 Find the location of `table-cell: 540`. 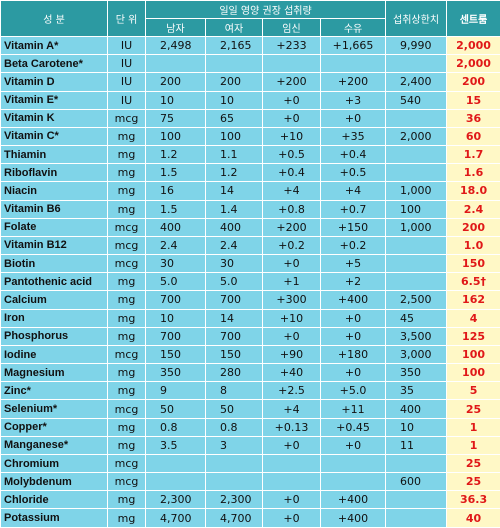

table-cell: 540 is located at coordinates (416, 100).